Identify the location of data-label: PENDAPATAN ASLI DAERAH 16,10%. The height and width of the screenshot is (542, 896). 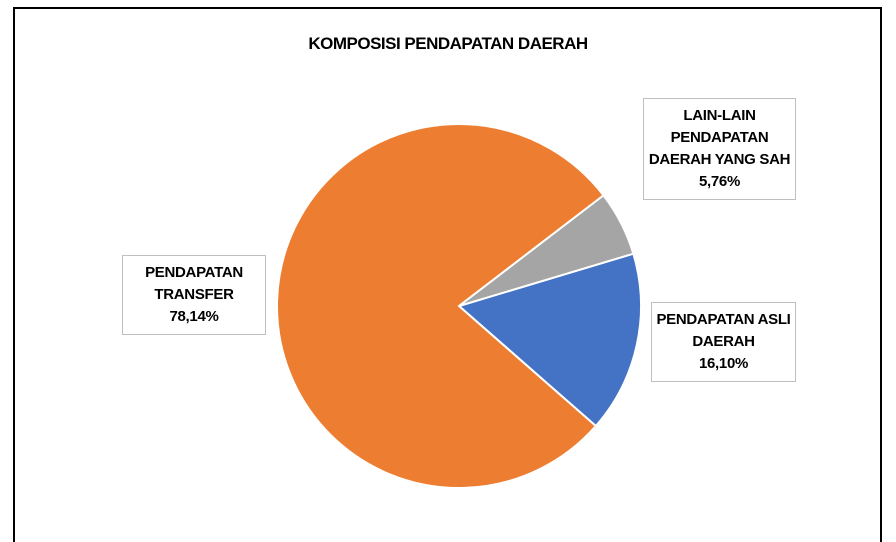
(723, 342).